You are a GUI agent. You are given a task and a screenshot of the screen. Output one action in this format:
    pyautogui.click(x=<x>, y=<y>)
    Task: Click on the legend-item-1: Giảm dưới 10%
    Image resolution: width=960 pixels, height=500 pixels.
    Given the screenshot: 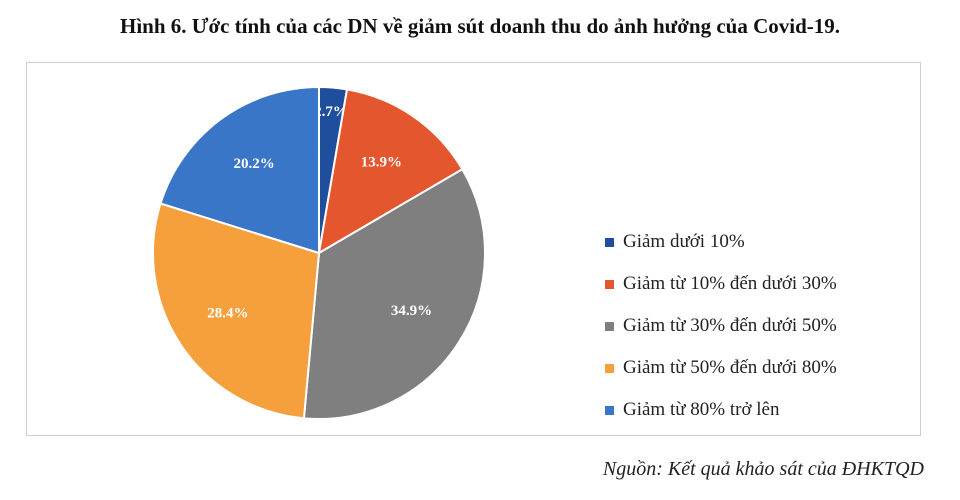 What is the action you would take?
    pyautogui.click(x=721, y=242)
    